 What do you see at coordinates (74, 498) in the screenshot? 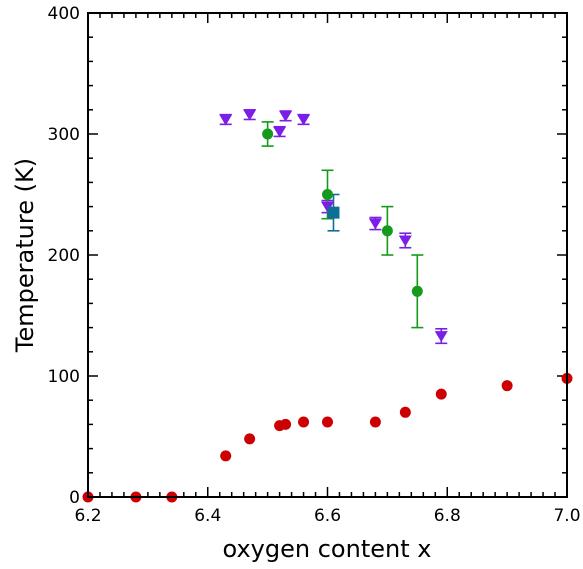
I see `y-tick-label: 0` at bounding box center [74, 498].